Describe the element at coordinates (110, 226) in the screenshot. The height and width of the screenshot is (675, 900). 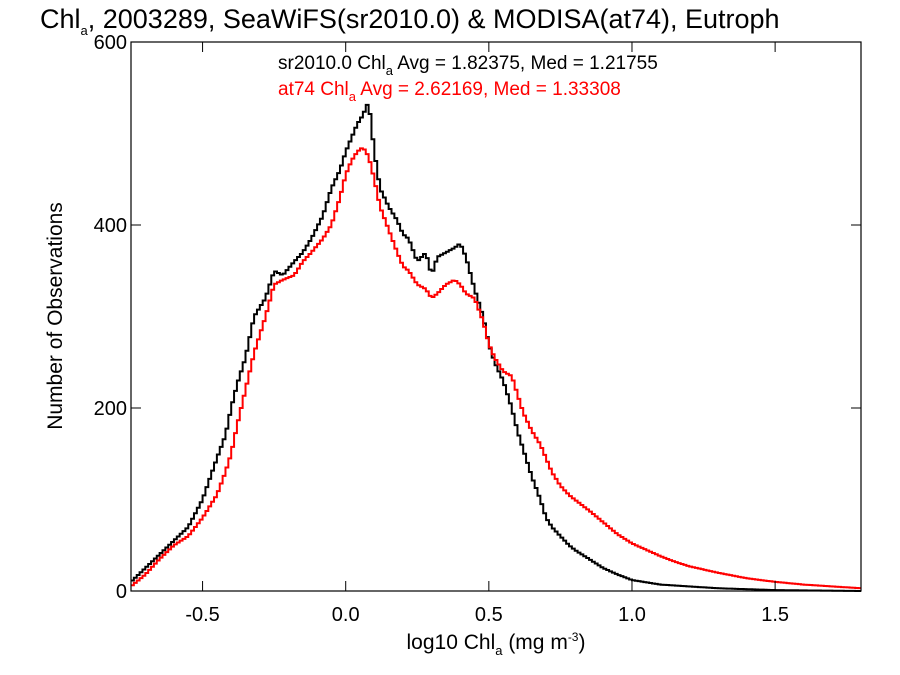
I see `y-tick-label: 400` at that location.